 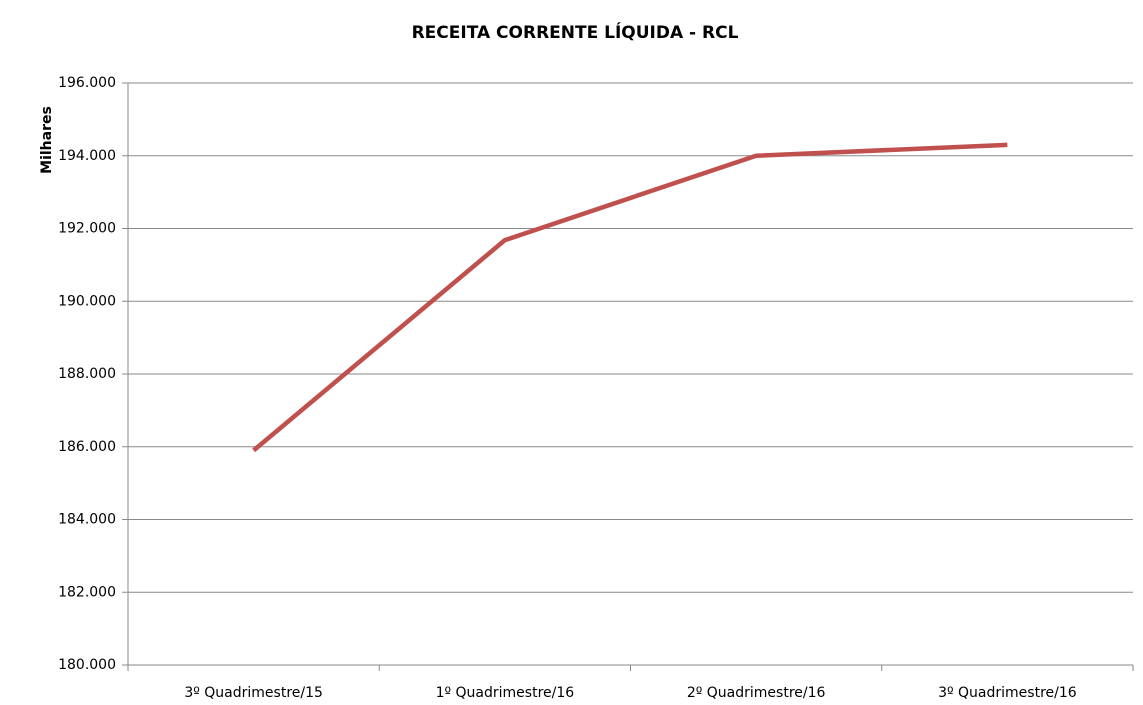 What do you see at coordinates (253, 693) in the screenshot?
I see `x-tick-label: 3º Quadrimestre/15` at bounding box center [253, 693].